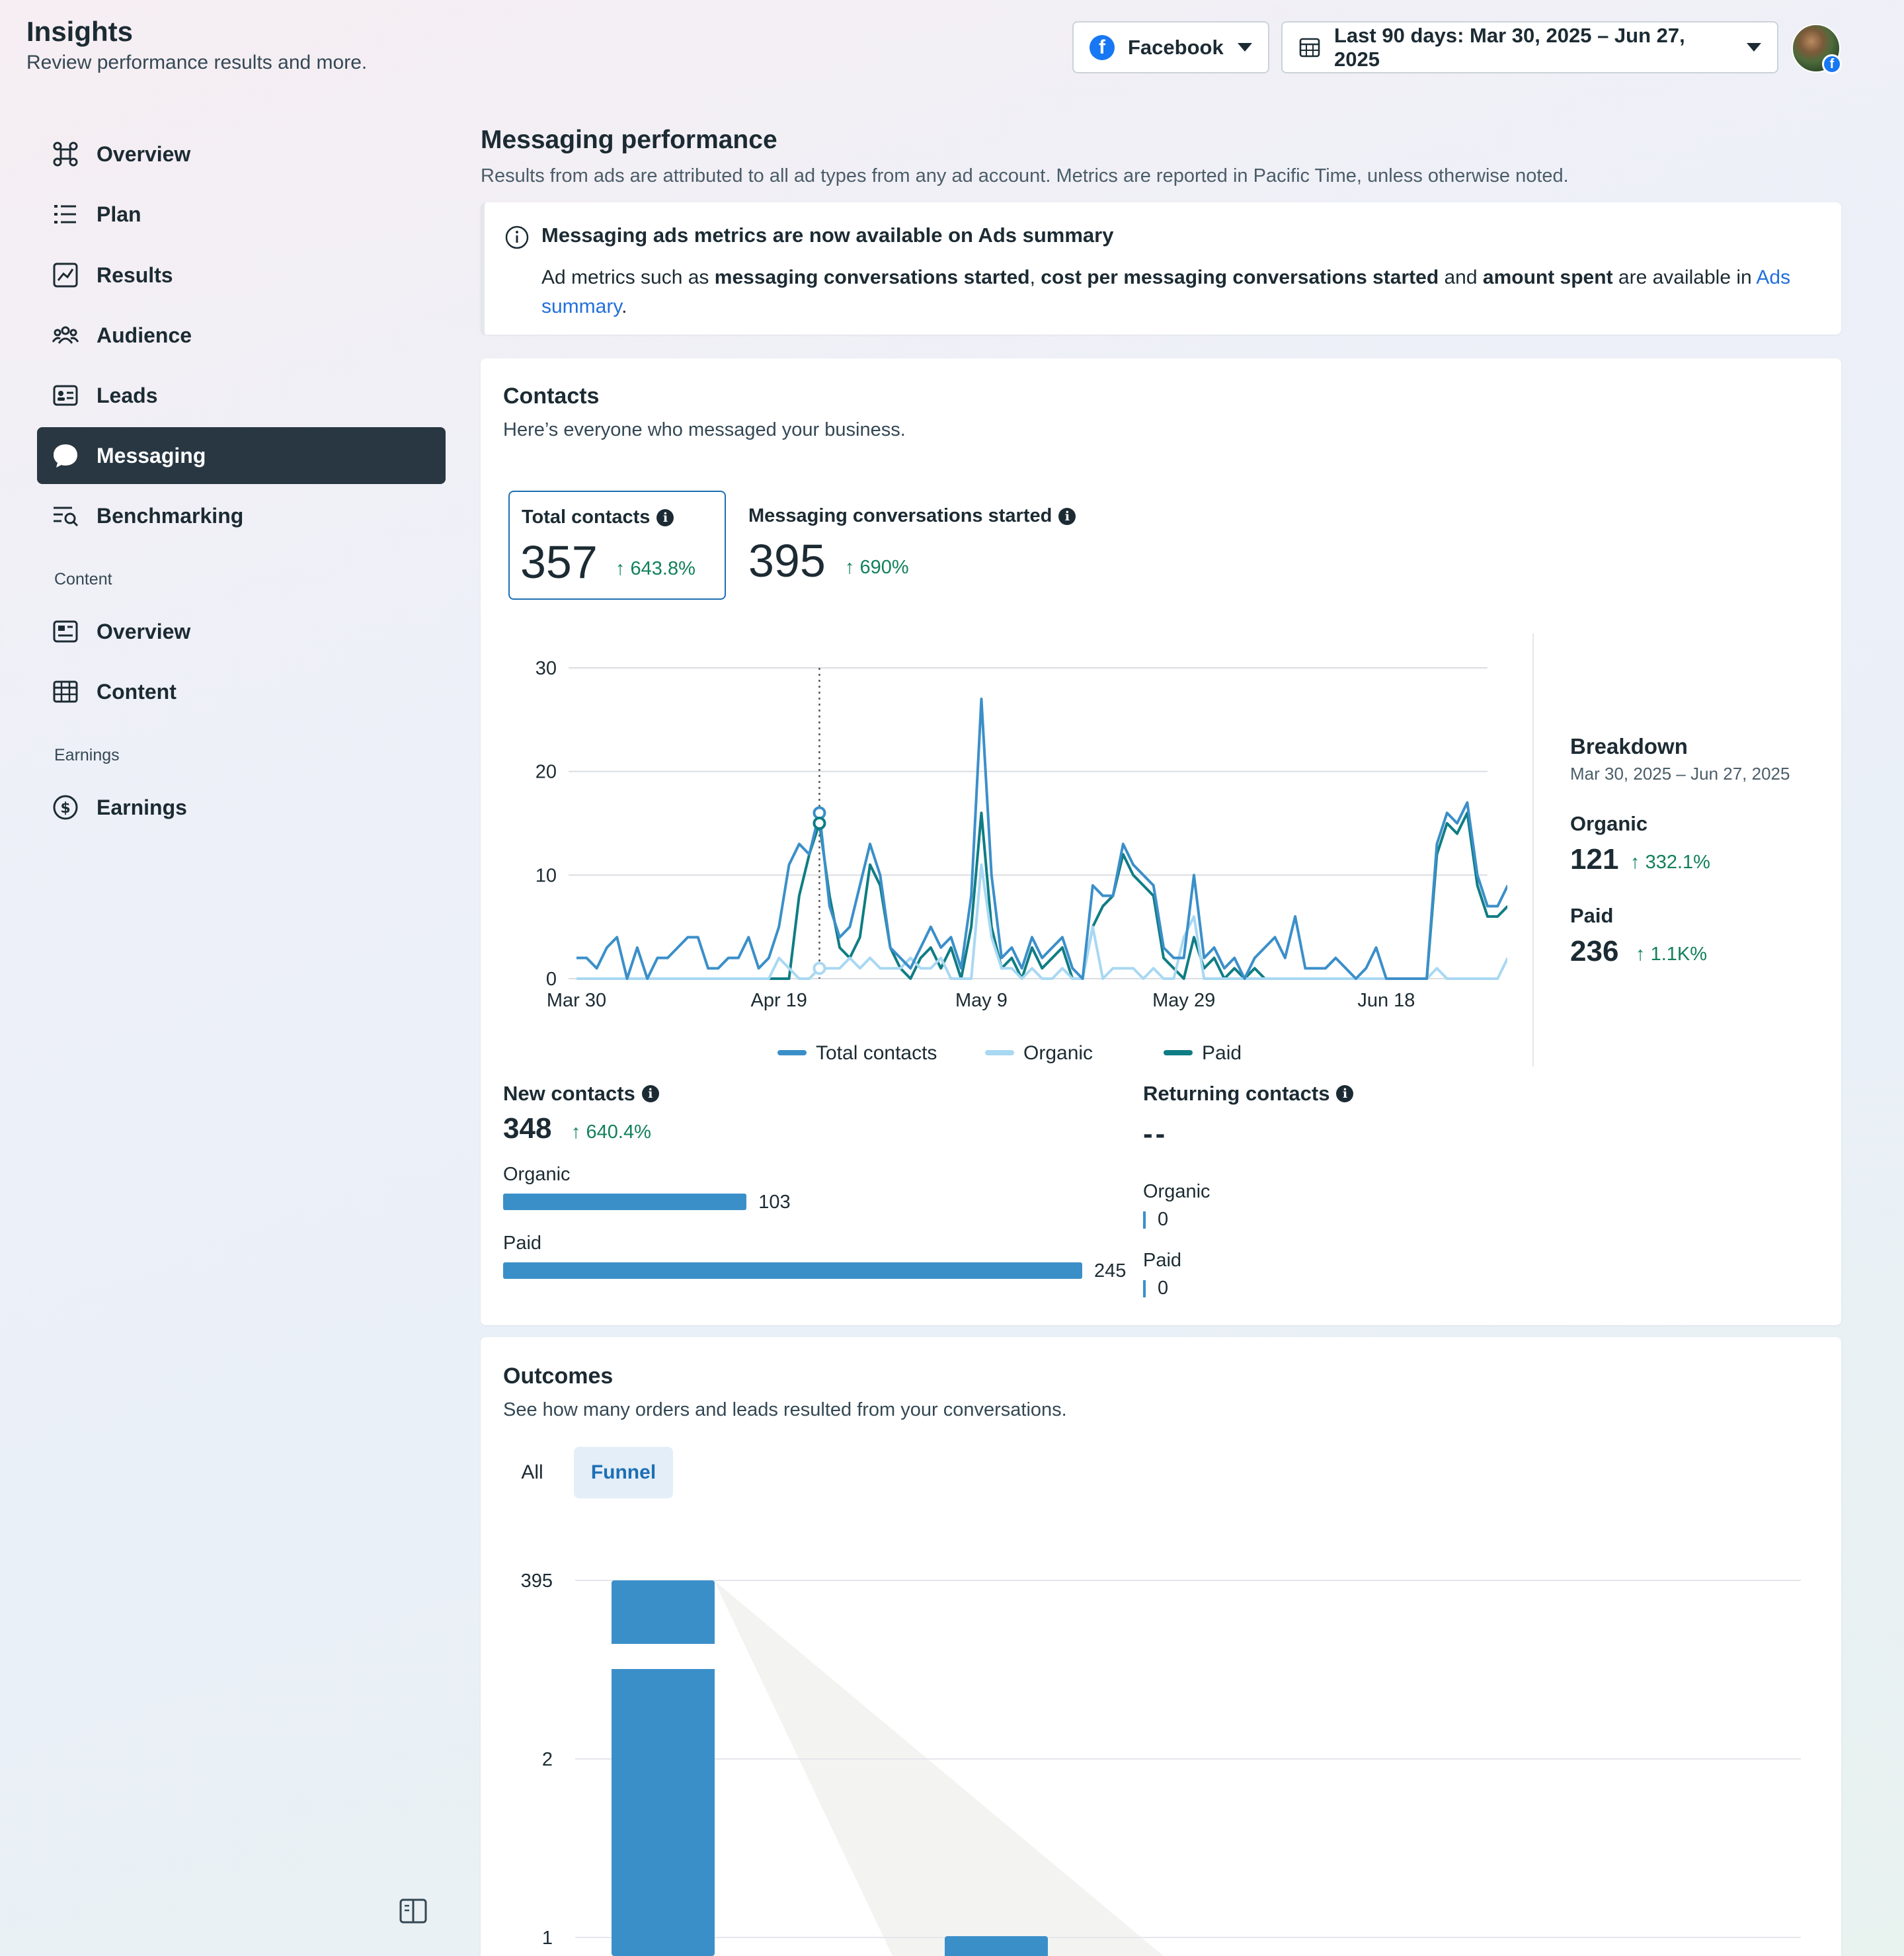 This screenshot has height=1956, width=1904. Describe the element at coordinates (241, 807) in the screenshot. I see `sidebar-item-earnings: $ Earnings` at that location.